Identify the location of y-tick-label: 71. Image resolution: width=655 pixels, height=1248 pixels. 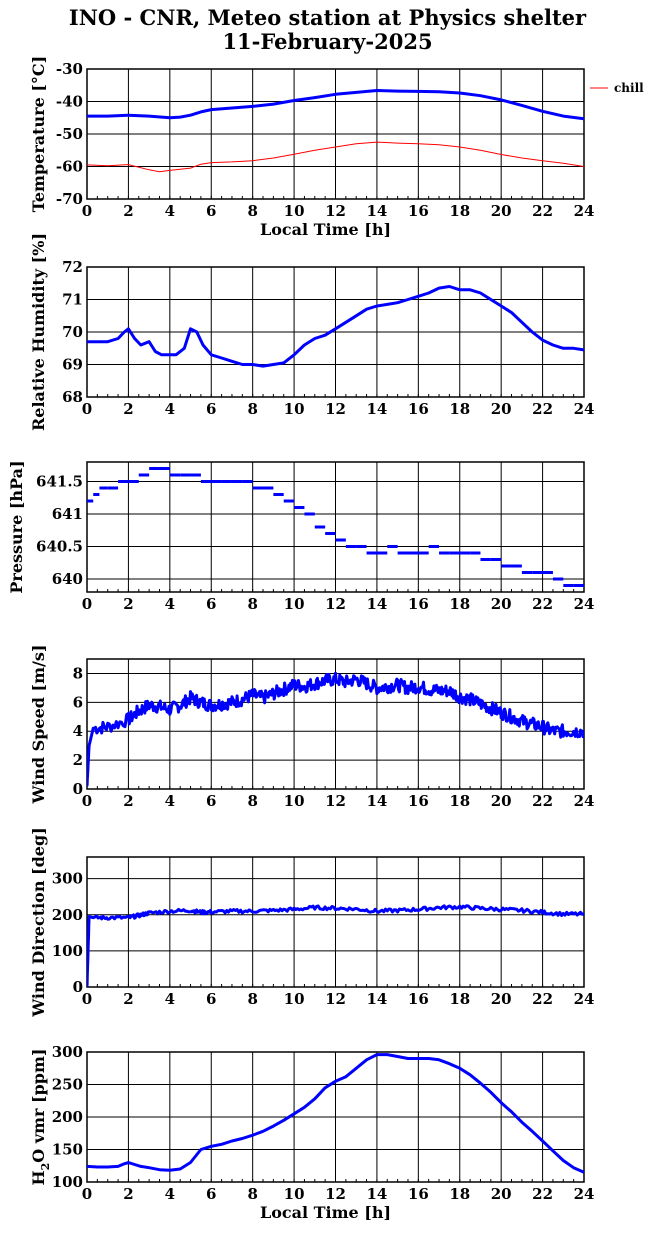
(72, 300).